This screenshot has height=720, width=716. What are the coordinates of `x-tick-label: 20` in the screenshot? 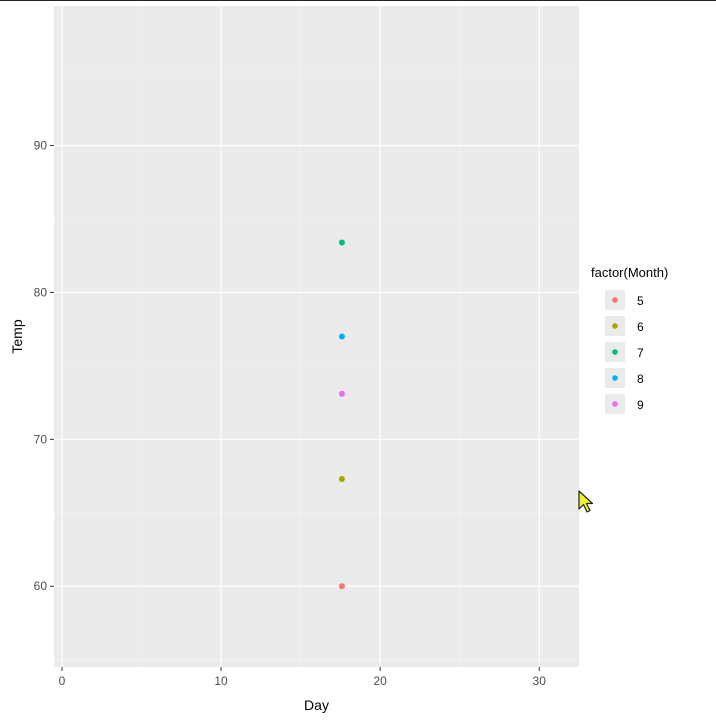 It's located at (380, 681).